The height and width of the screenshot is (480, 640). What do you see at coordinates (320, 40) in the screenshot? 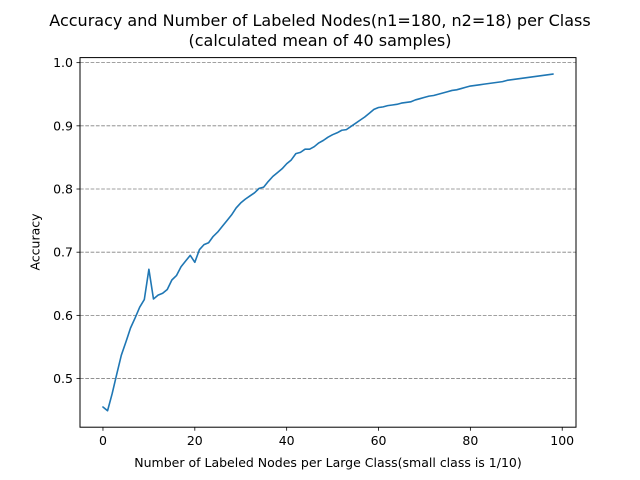
I see `chart-subtitle: (calculated mean of 40 samples)` at bounding box center [320, 40].